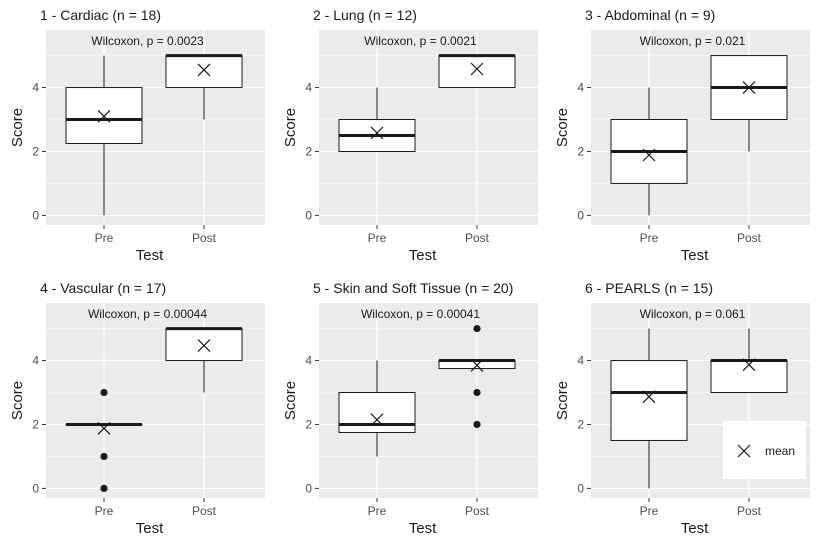 This screenshot has width=818, height=545. I want to click on legend-marker-stroke, so click(744, 451).